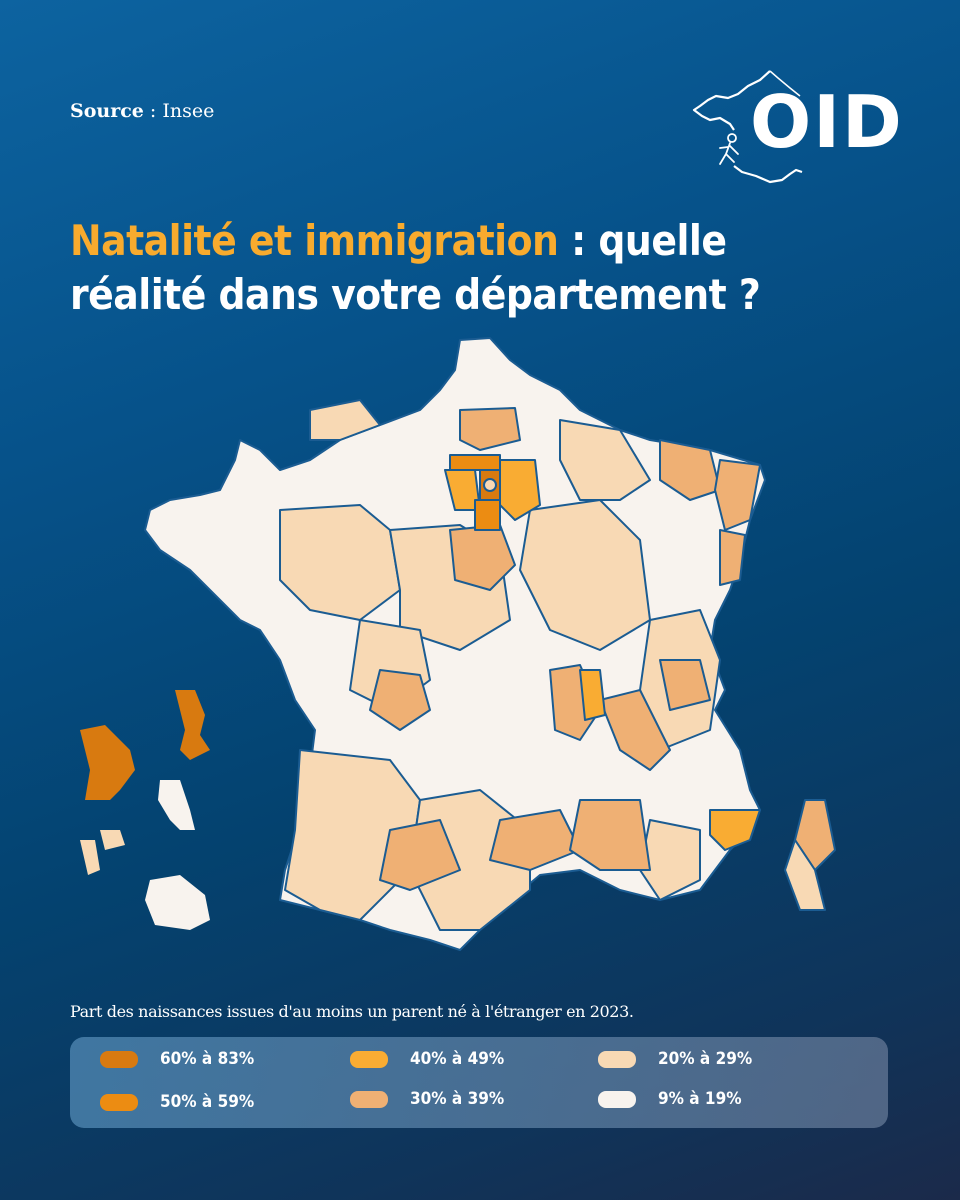 The width and height of the screenshot is (960, 1200). I want to click on dept-guyane, so click(107, 762).